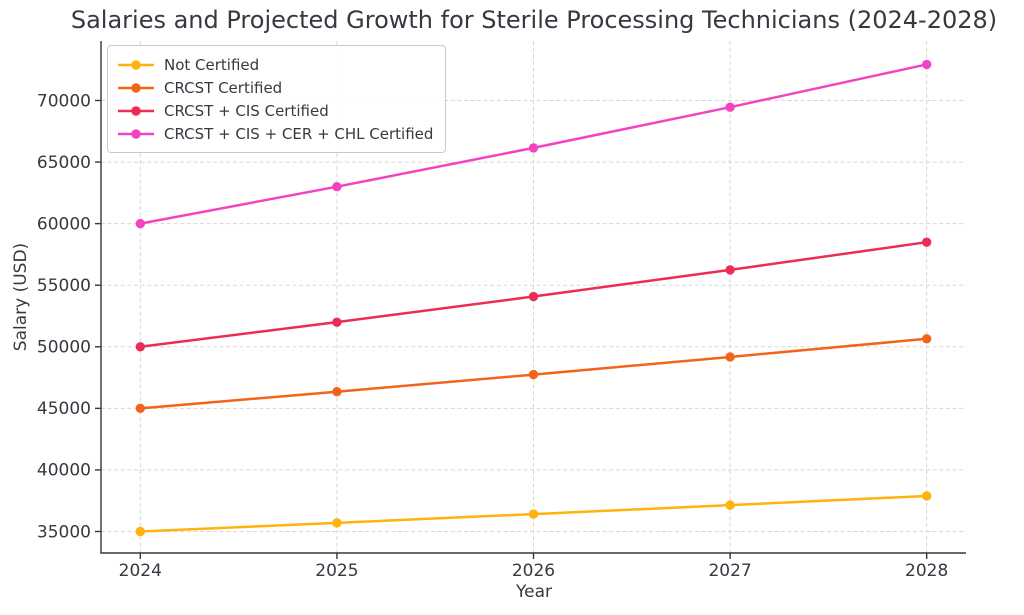 This screenshot has width=1024, height=615. Describe the element at coordinates (140, 571) in the screenshot. I see `x-tick-label: 2024` at that location.